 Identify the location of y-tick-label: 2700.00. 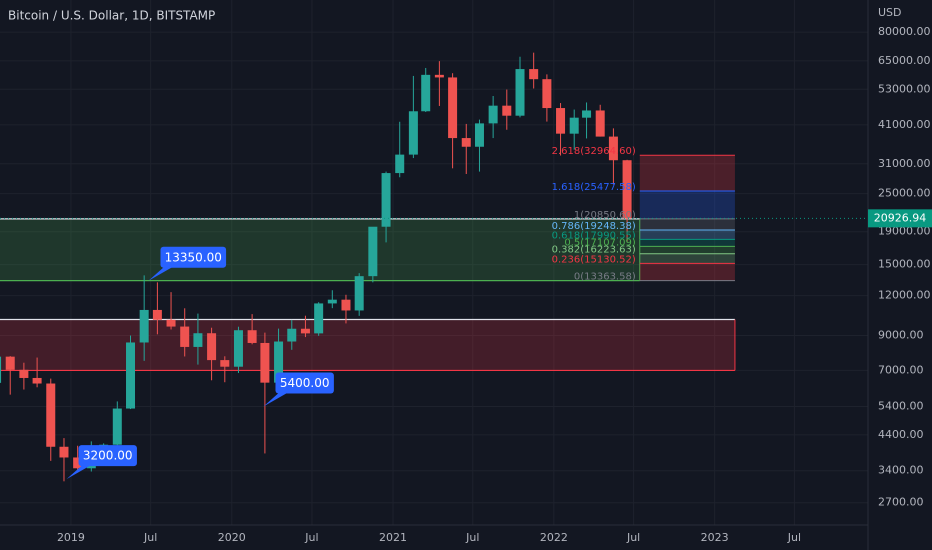
(901, 502).